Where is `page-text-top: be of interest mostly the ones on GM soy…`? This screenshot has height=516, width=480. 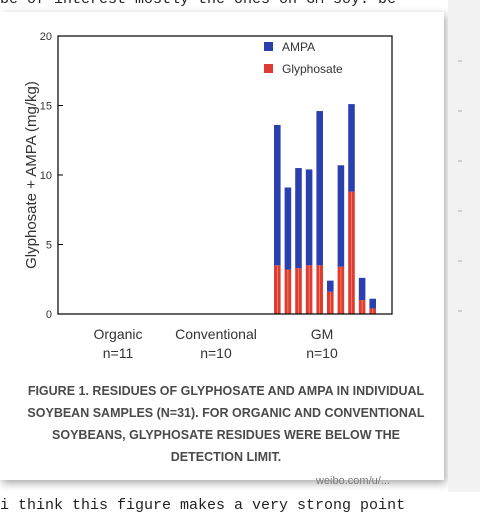
page-text-top: be of interest mostly the ones on GM soy… is located at coordinates (240, 4).